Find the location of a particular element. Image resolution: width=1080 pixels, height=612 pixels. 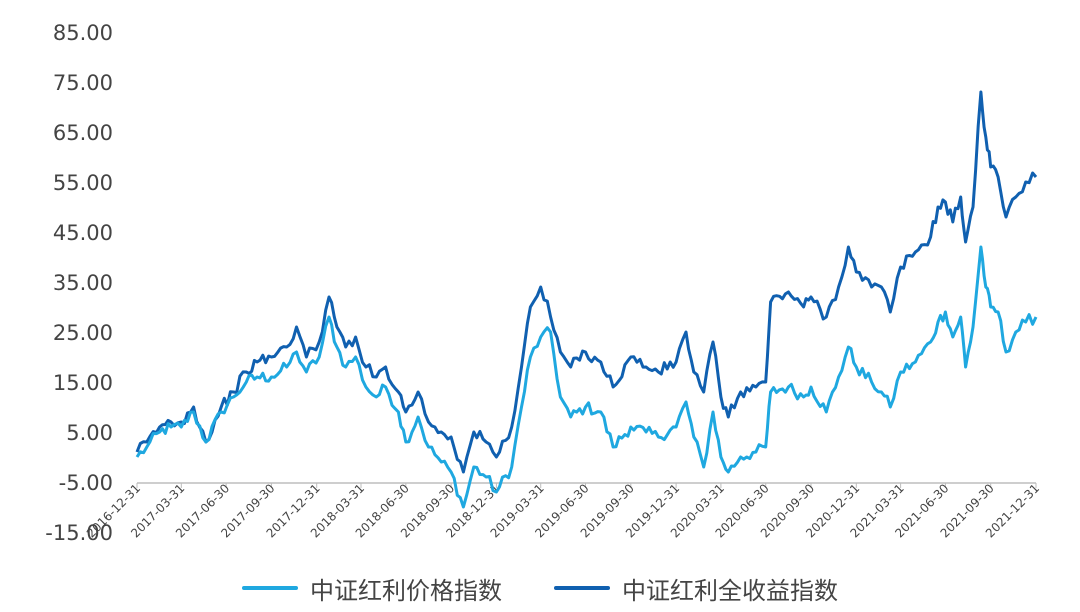

legend-label-price: 中证红利价格指数 is located at coordinates (406, 590).